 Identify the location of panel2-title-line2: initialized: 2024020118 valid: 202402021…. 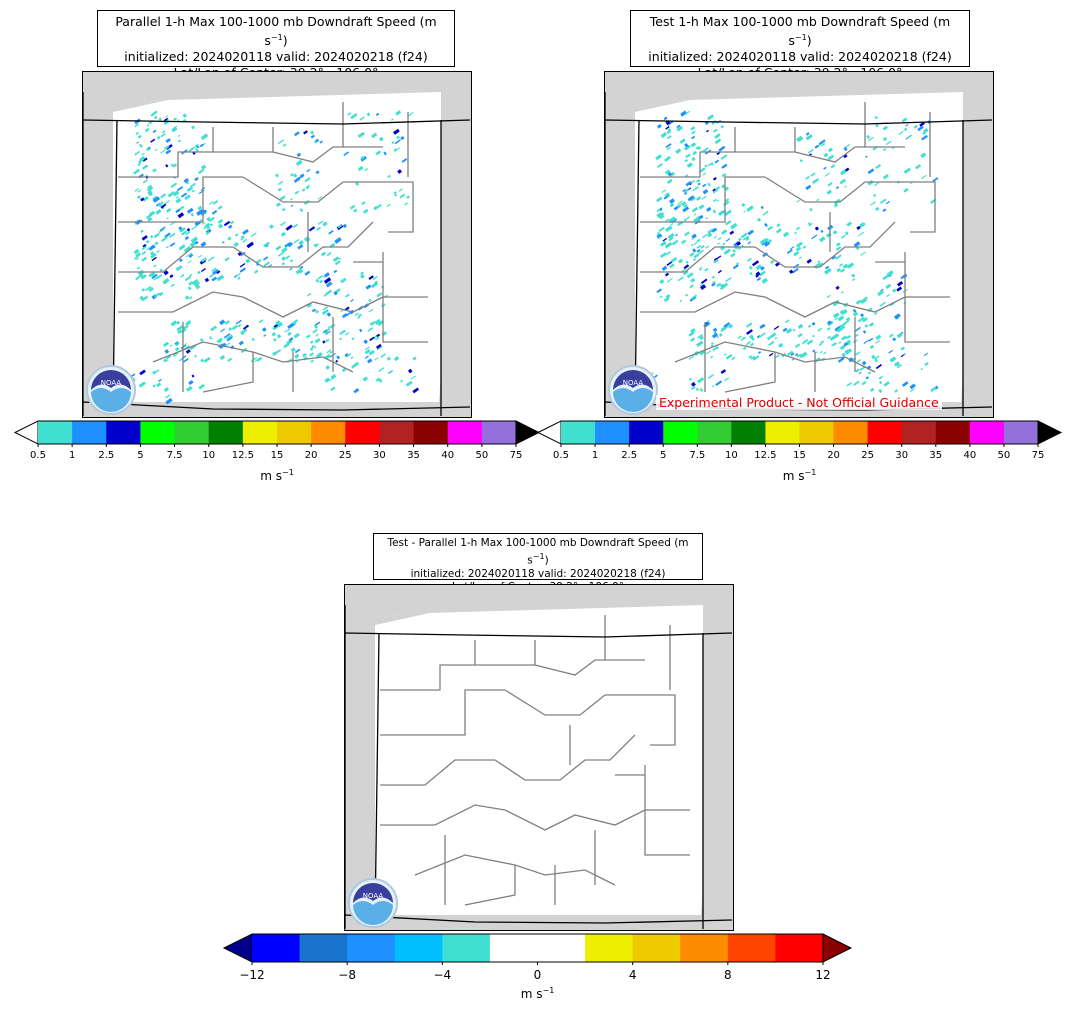
(800, 57).